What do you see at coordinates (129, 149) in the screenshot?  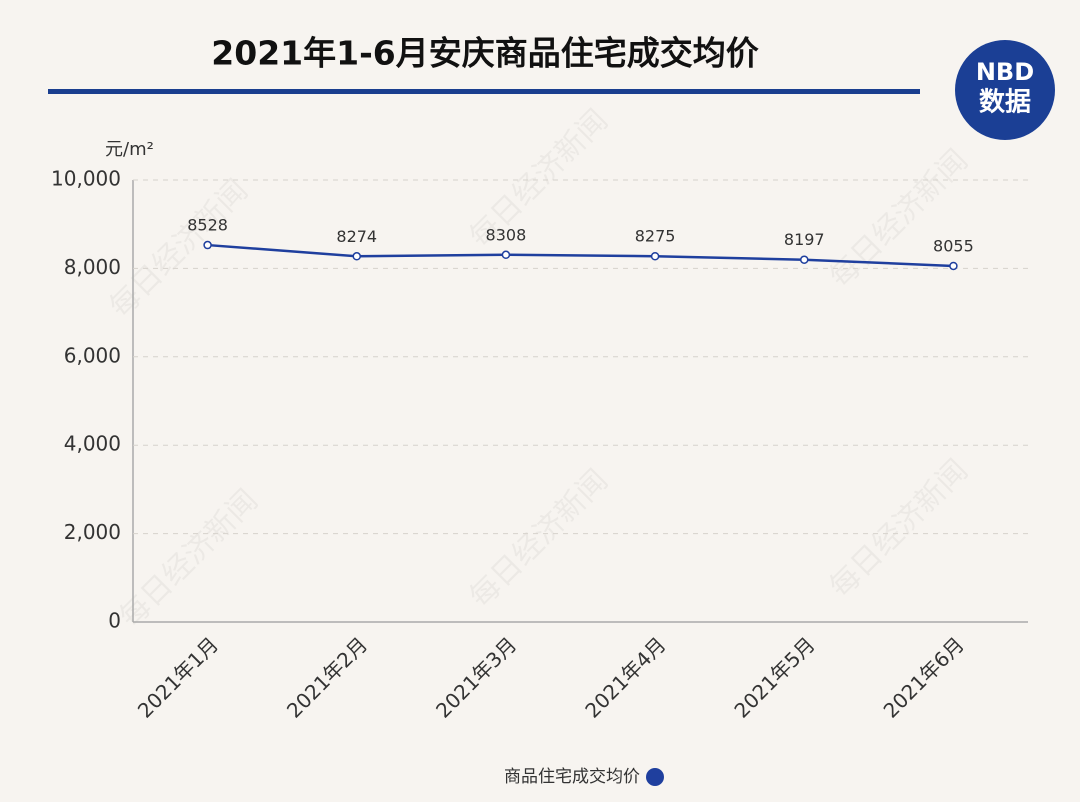 I see `y-axis-label: 元/m²` at bounding box center [129, 149].